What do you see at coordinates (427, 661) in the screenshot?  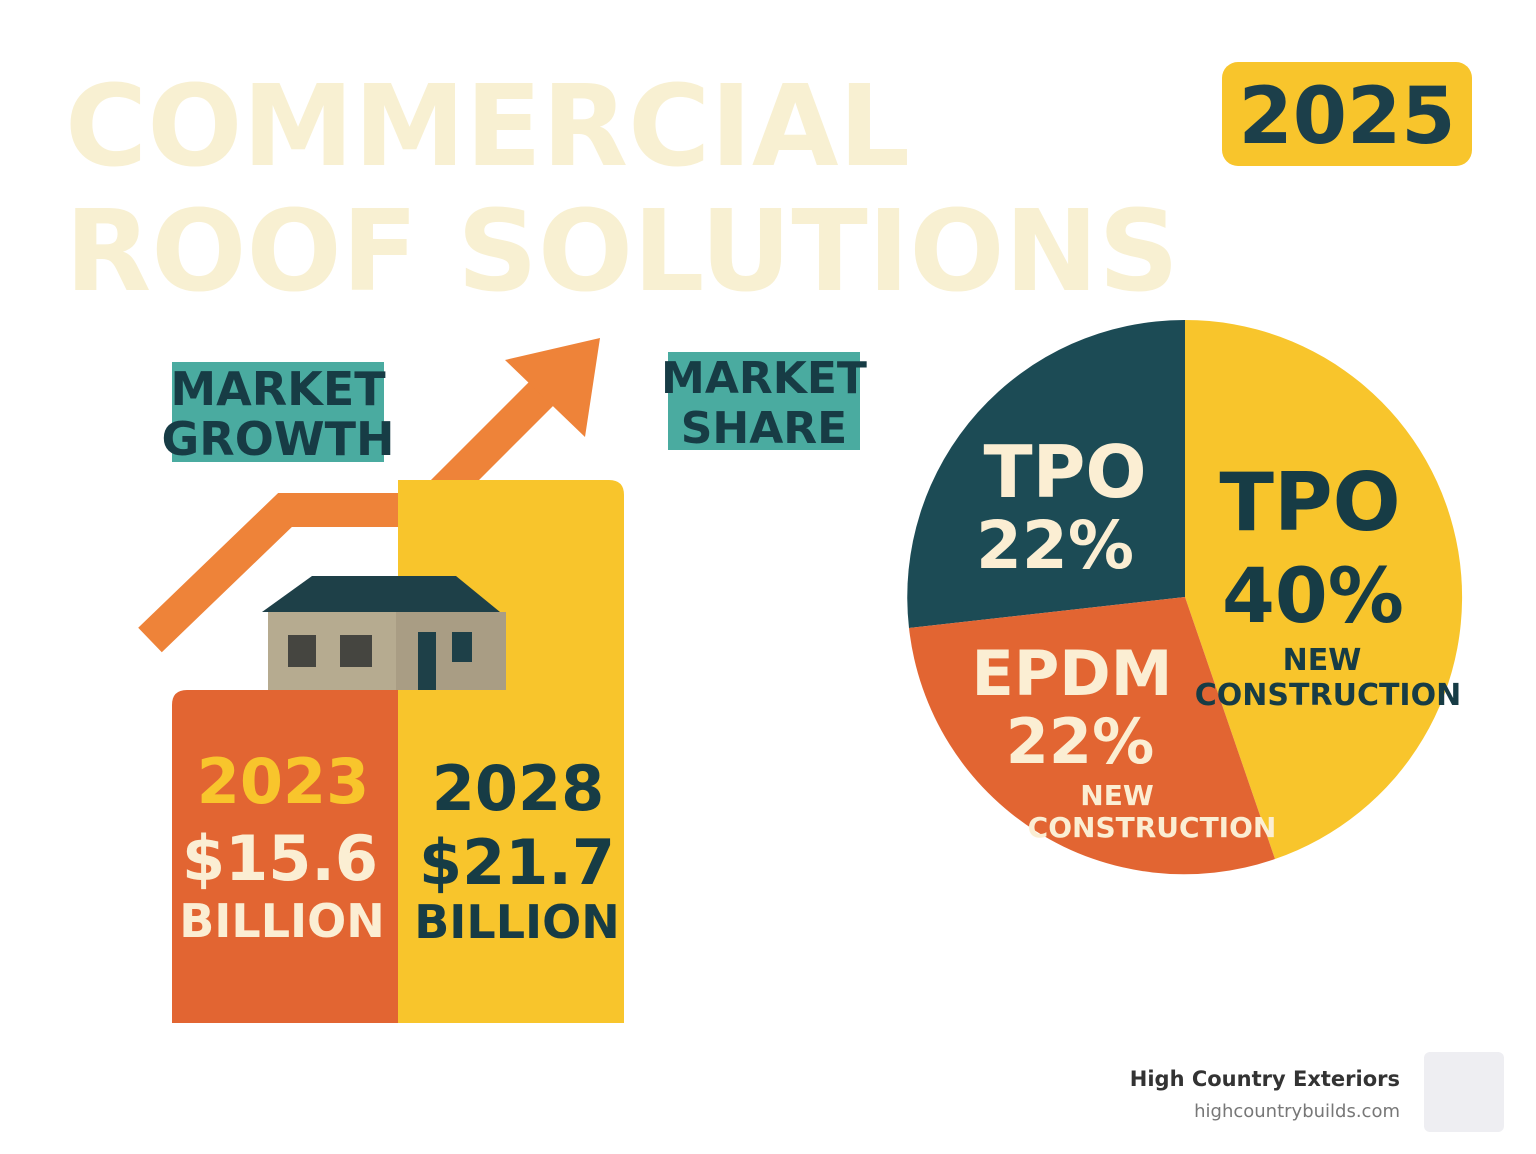 I see `house-door` at bounding box center [427, 661].